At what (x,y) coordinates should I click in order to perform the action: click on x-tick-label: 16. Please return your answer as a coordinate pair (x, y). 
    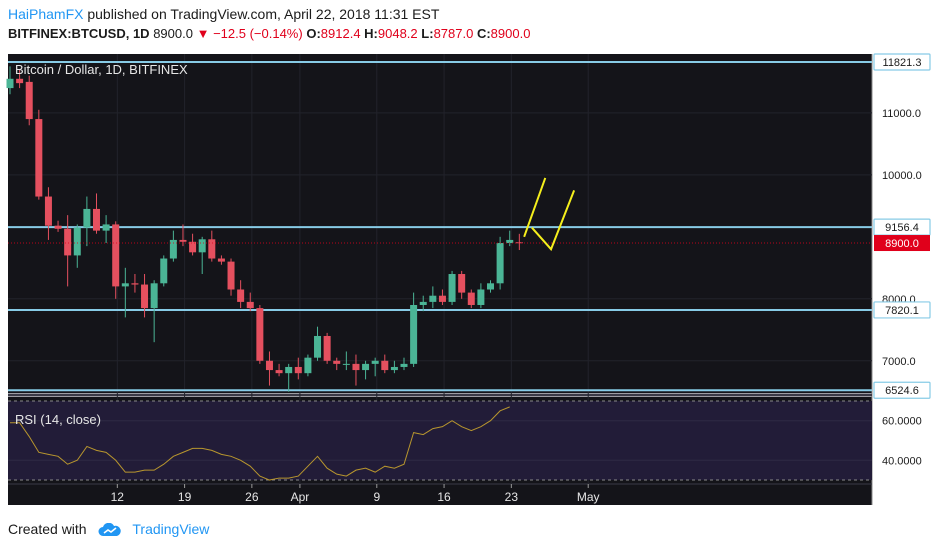
    Looking at the image, I should click on (444, 497).